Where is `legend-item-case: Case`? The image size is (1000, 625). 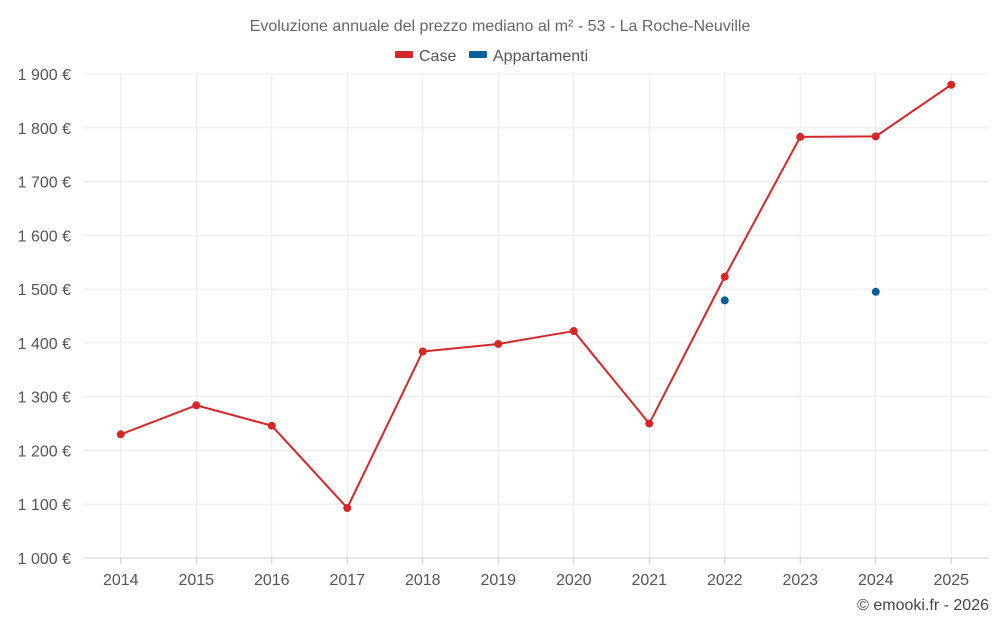 legend-item-case: Case is located at coordinates (425, 56).